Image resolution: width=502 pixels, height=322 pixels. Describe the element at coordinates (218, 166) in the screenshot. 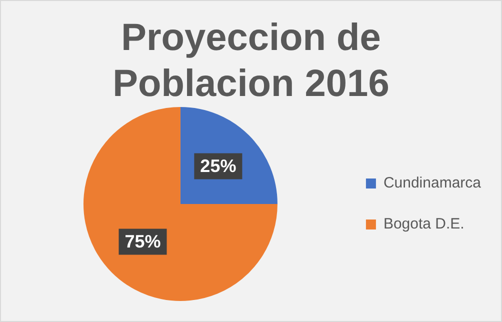

I see `data-label: 25%` at that location.